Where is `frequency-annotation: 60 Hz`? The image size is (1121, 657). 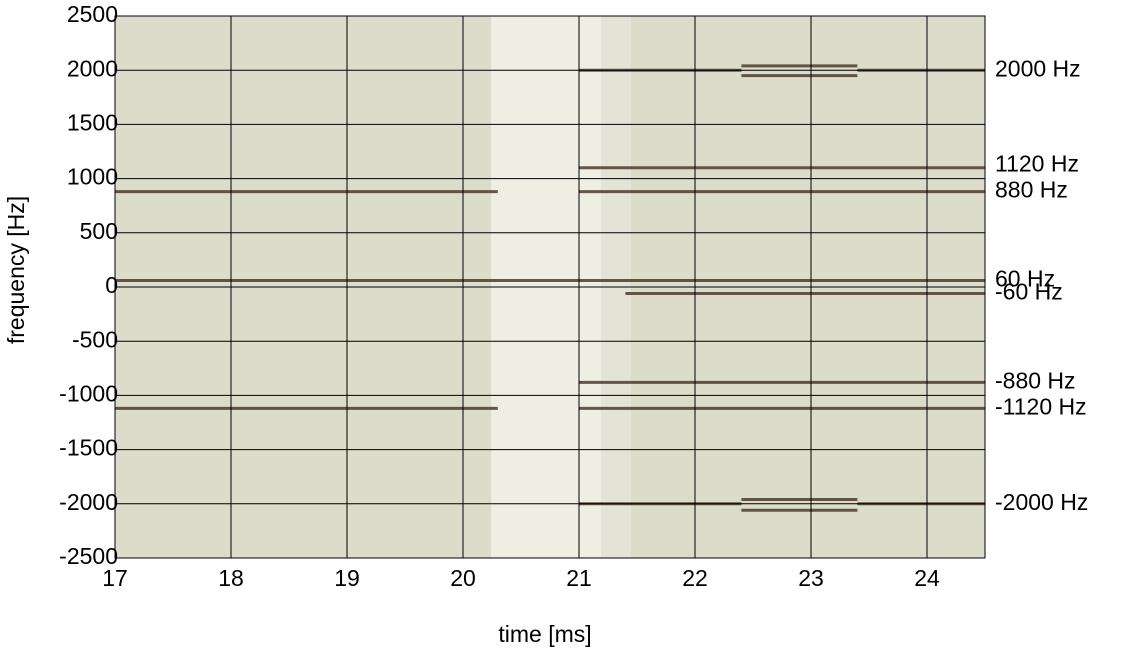
frequency-annotation: 60 Hz is located at coordinates (1025, 279).